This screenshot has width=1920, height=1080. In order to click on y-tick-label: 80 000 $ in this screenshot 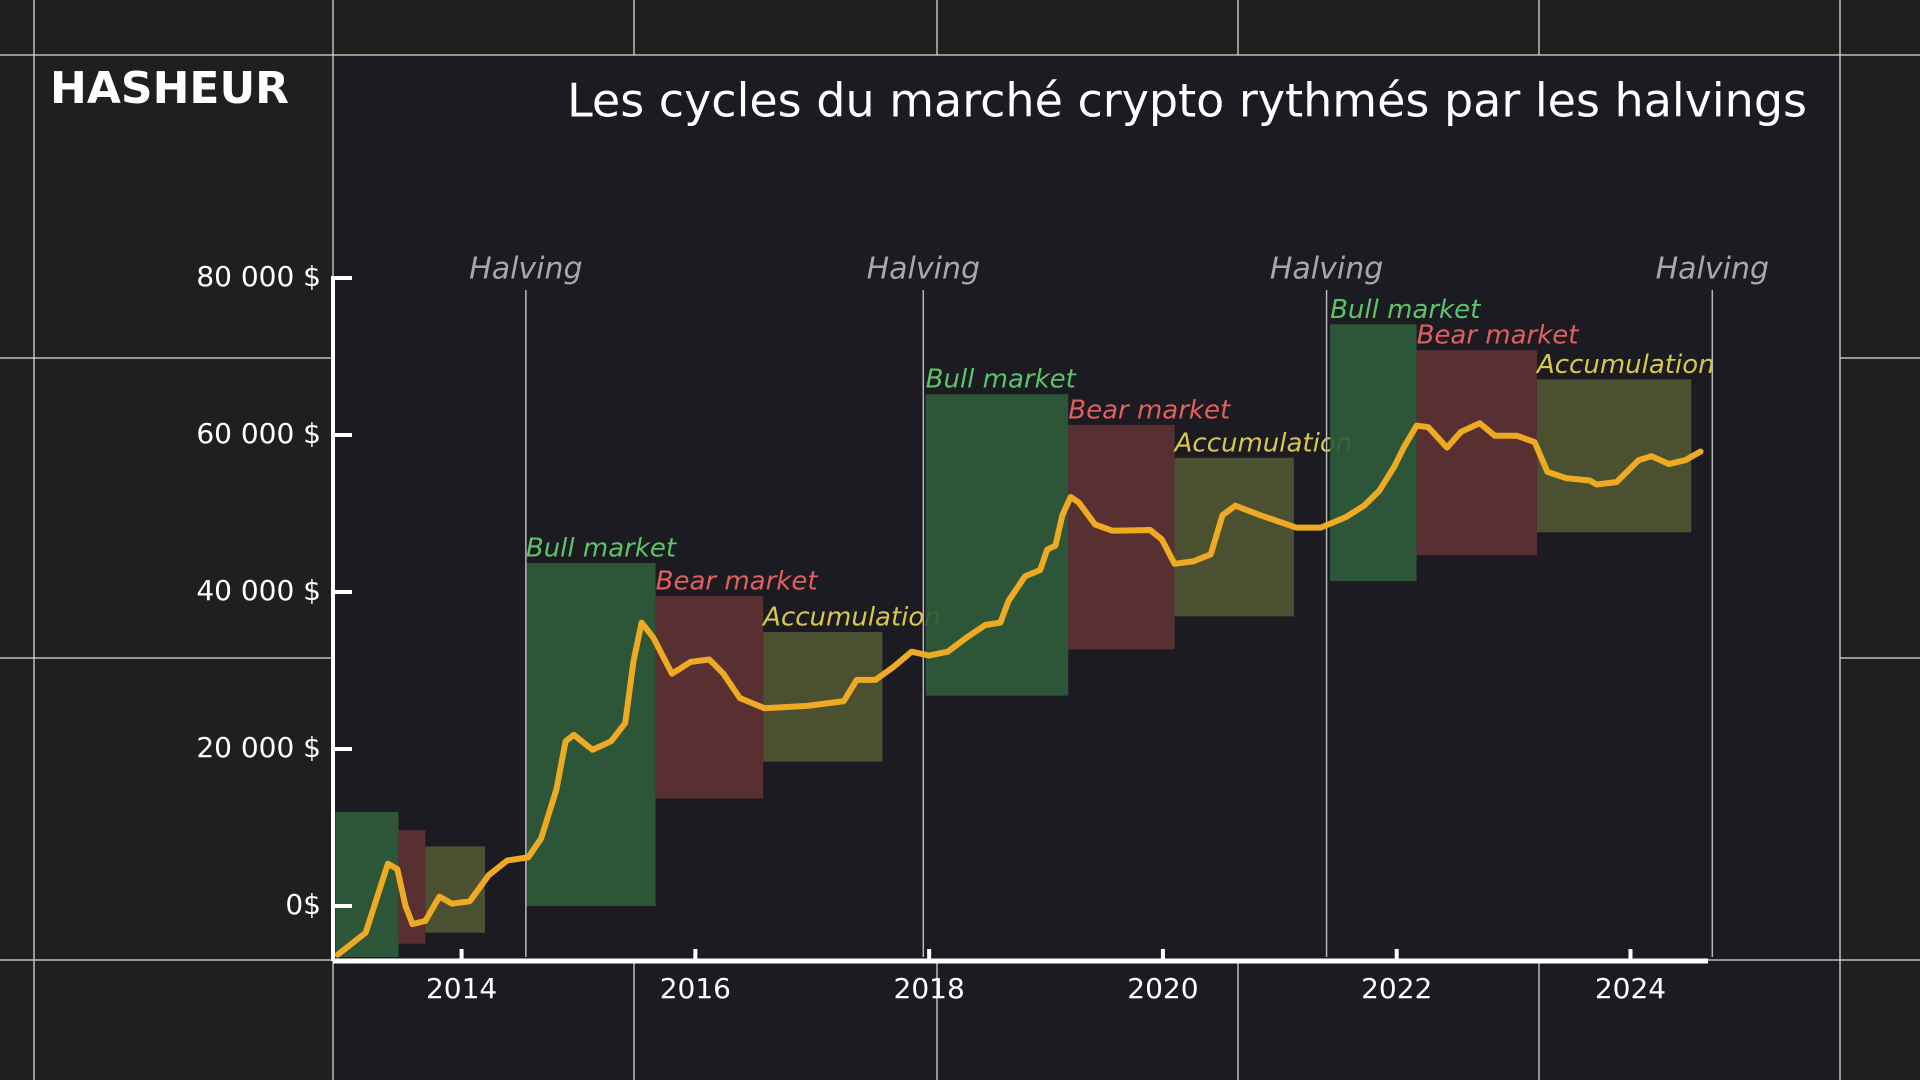, I will do `click(258, 276)`.